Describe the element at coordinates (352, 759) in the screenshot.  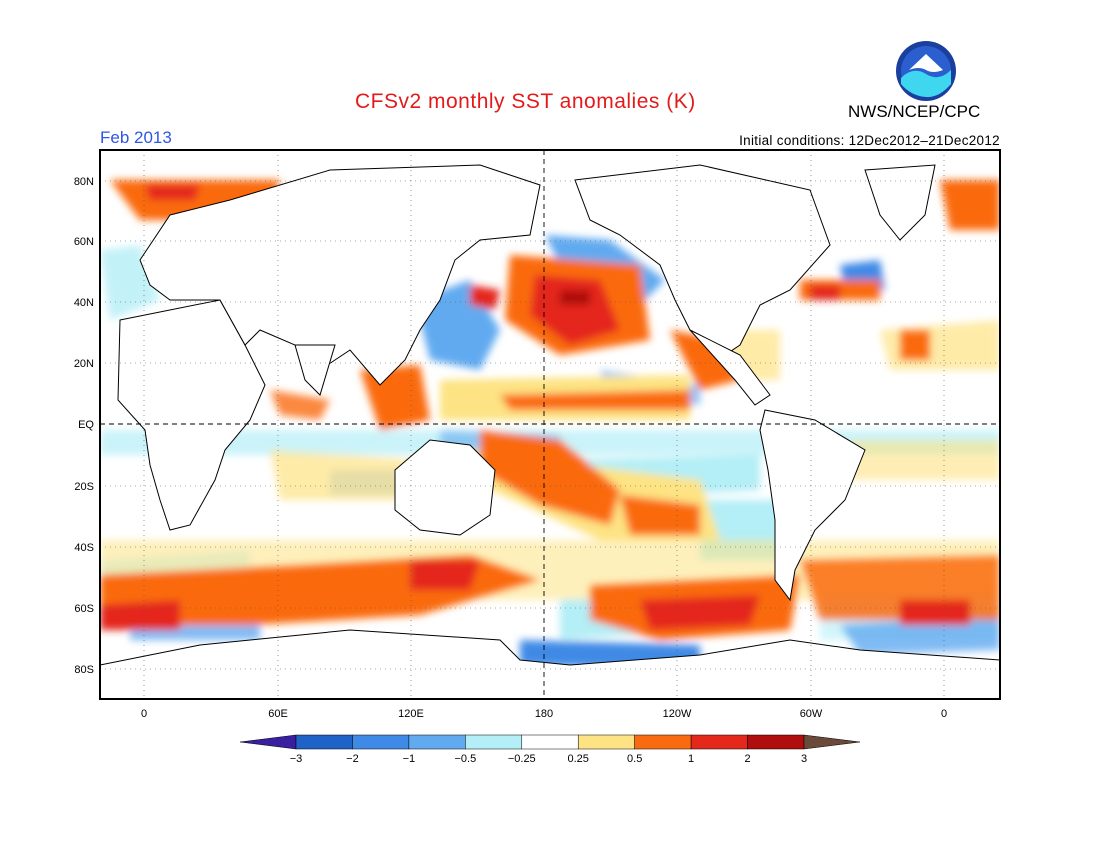
I see `colorbar-label: −2` at that location.